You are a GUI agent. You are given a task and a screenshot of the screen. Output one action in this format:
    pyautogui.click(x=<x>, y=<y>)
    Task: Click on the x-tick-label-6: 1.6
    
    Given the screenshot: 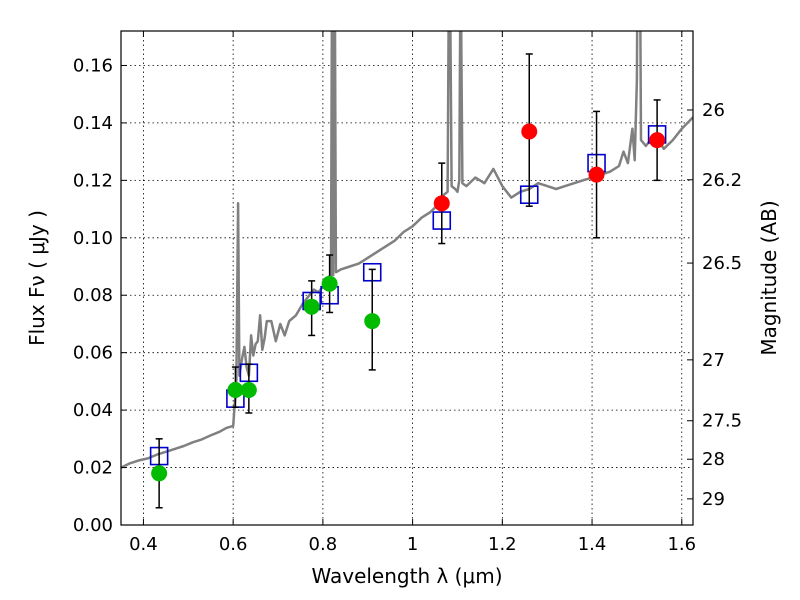 What is the action you would take?
    pyautogui.click(x=681, y=544)
    